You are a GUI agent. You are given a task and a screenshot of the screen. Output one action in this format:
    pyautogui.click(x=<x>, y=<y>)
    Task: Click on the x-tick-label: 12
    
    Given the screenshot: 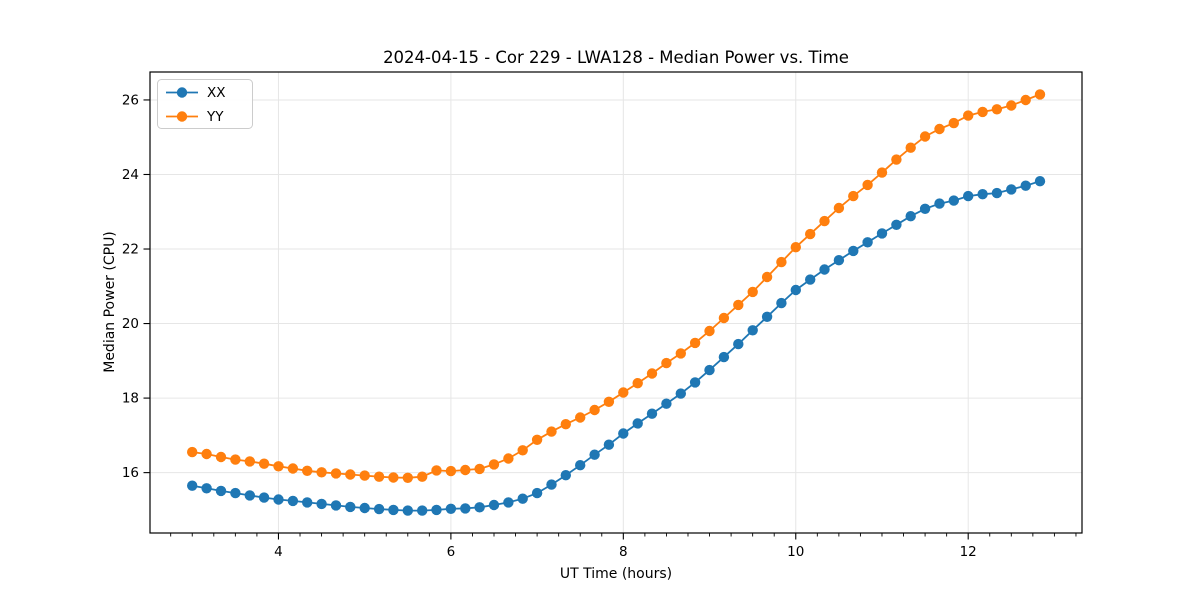 What is the action you would take?
    pyautogui.click(x=968, y=552)
    